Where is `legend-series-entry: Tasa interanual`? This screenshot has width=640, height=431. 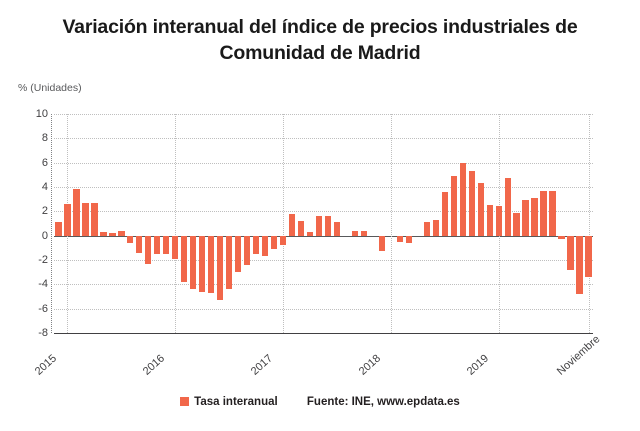 legend-series-entry: Tasa interanual is located at coordinates (229, 402).